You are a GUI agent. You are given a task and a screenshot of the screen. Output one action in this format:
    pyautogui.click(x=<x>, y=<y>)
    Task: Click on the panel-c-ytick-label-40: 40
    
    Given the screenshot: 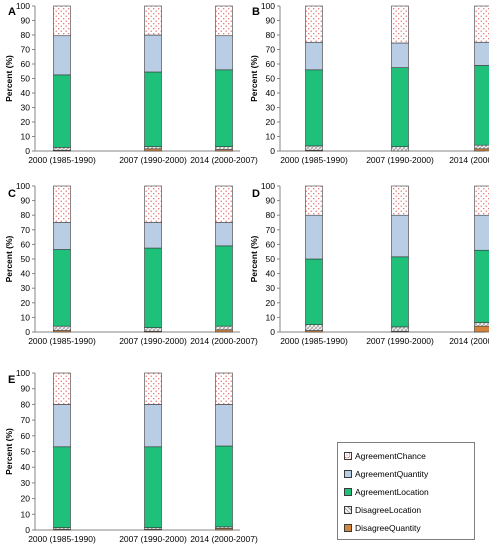 What is the action you would take?
    pyautogui.click(x=26, y=274)
    